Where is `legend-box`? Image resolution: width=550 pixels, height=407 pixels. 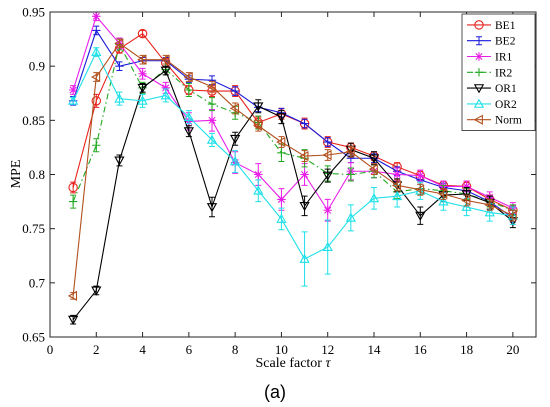
legend-box is located at coordinates (498, 72).